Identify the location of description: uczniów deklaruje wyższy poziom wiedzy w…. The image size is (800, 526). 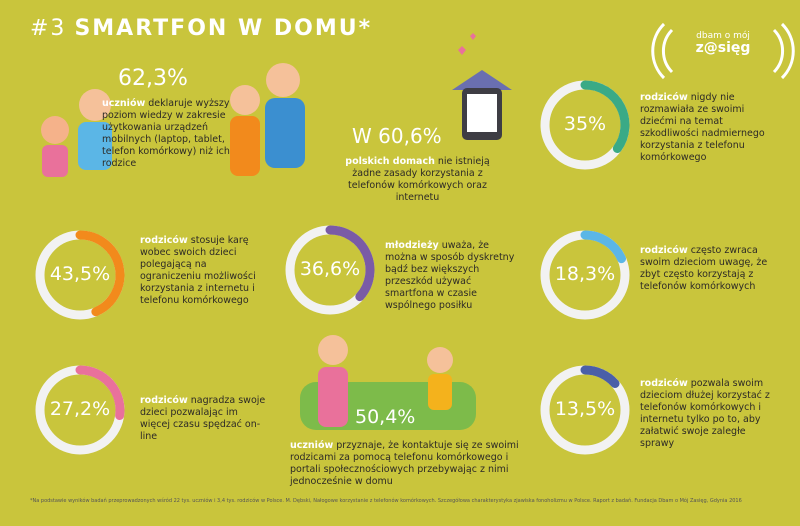
(172, 134).